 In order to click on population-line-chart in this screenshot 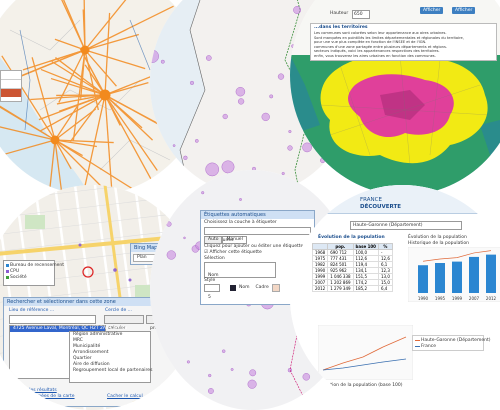, I will do `click(365, 352)`.